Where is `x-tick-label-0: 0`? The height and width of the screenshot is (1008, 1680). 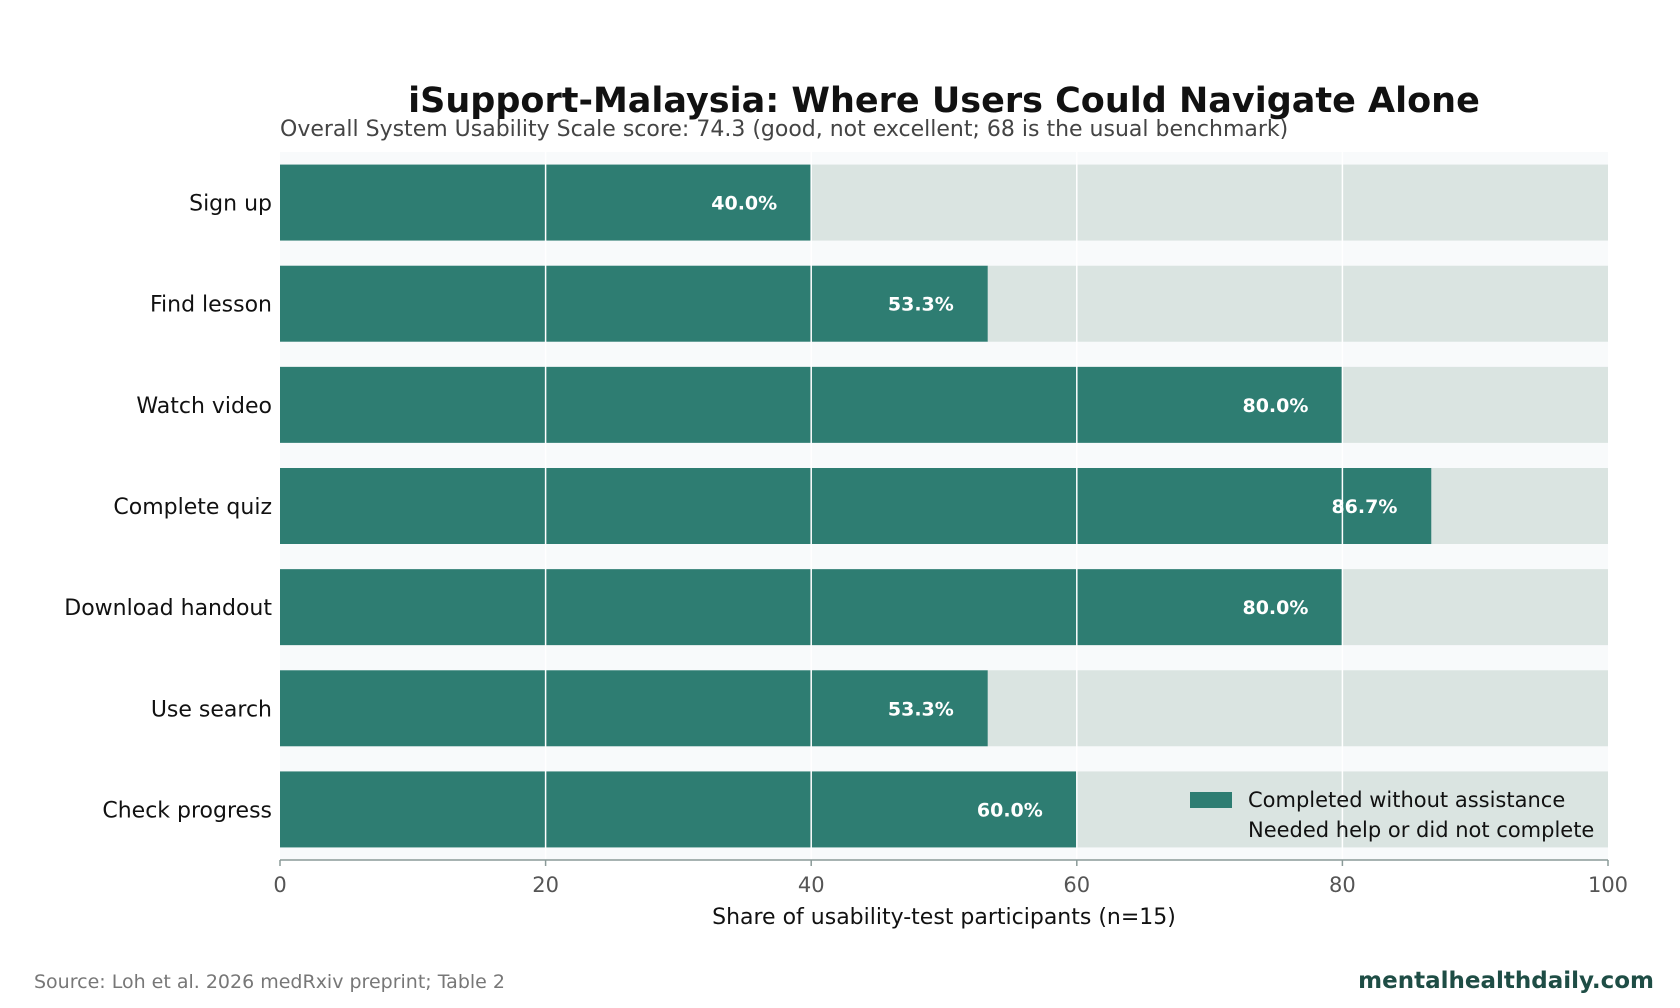
x-tick-label-0: 0 is located at coordinates (279, 885).